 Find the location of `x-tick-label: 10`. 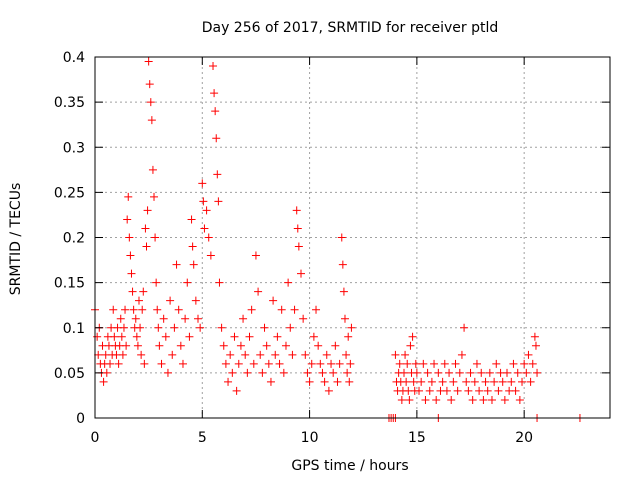

x-tick-label: 10 is located at coordinates (310, 438).